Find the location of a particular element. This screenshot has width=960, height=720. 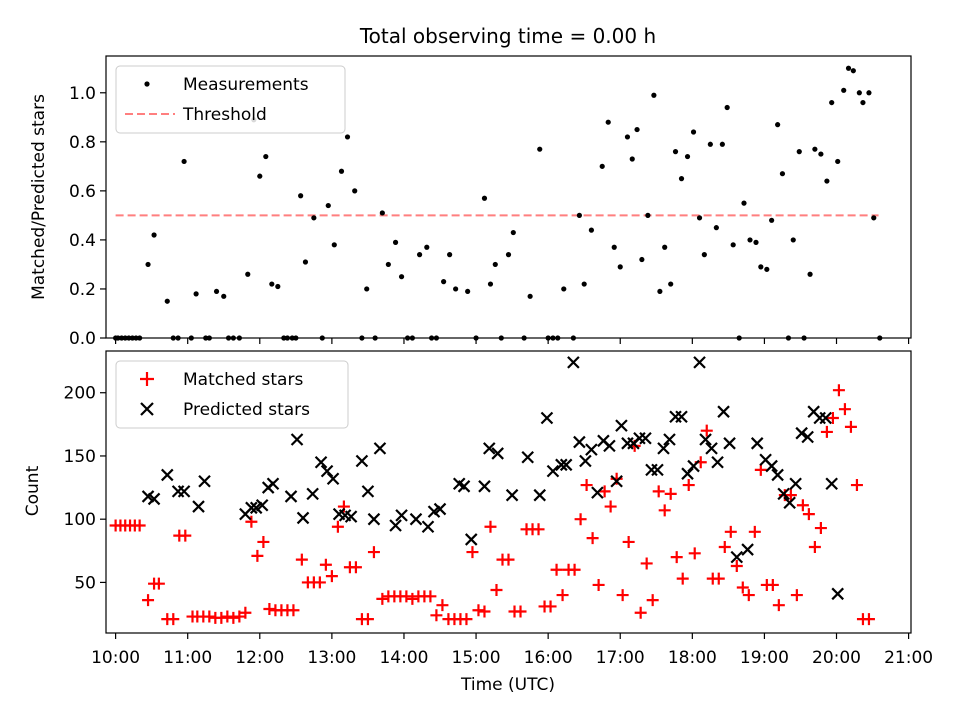

bottom-y-axis-label: Count is located at coordinates (33, 490).